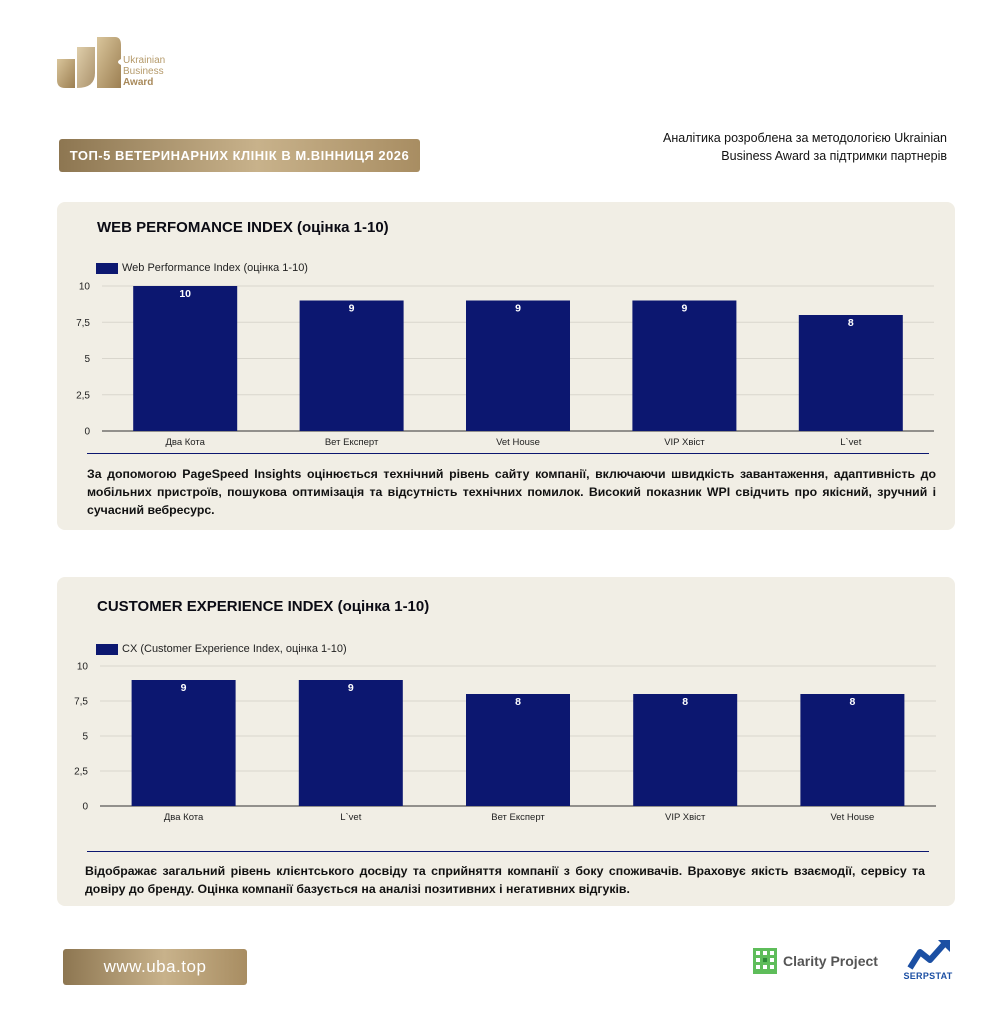 The image size is (1004, 1024). Describe the element at coordinates (928, 955) in the screenshot. I see `serpstat-icon` at that location.